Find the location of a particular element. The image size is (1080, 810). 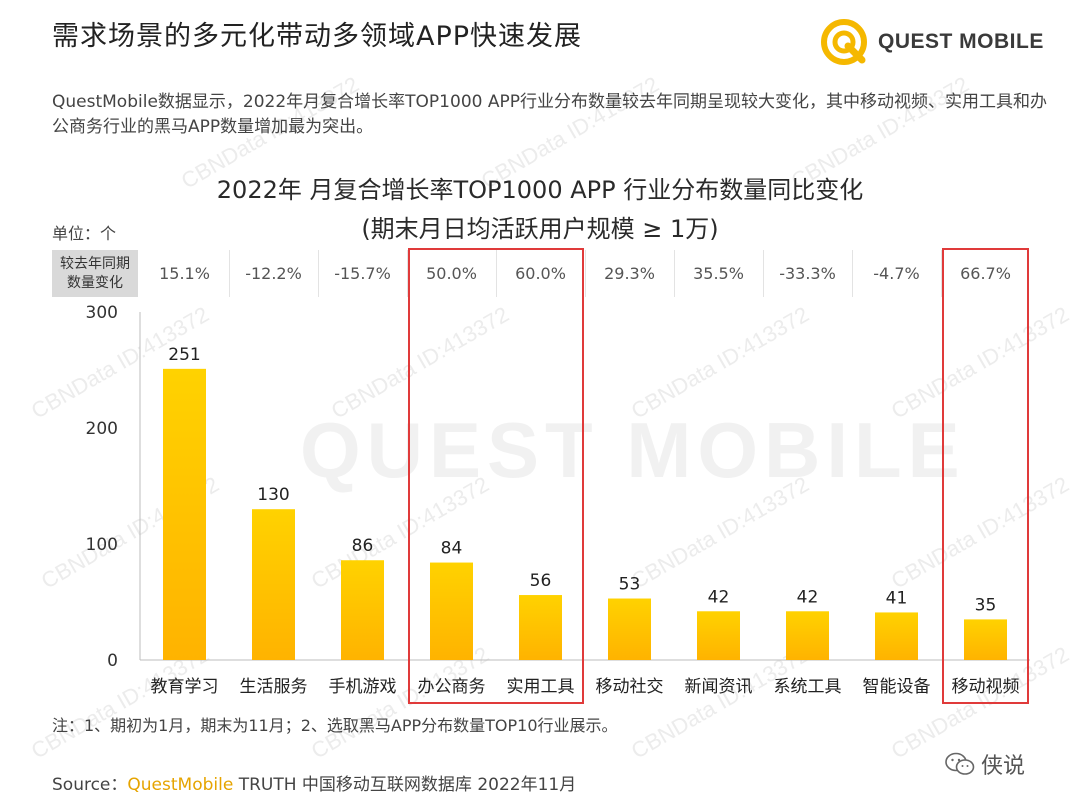

bar-系统工具 is located at coordinates (807, 635).